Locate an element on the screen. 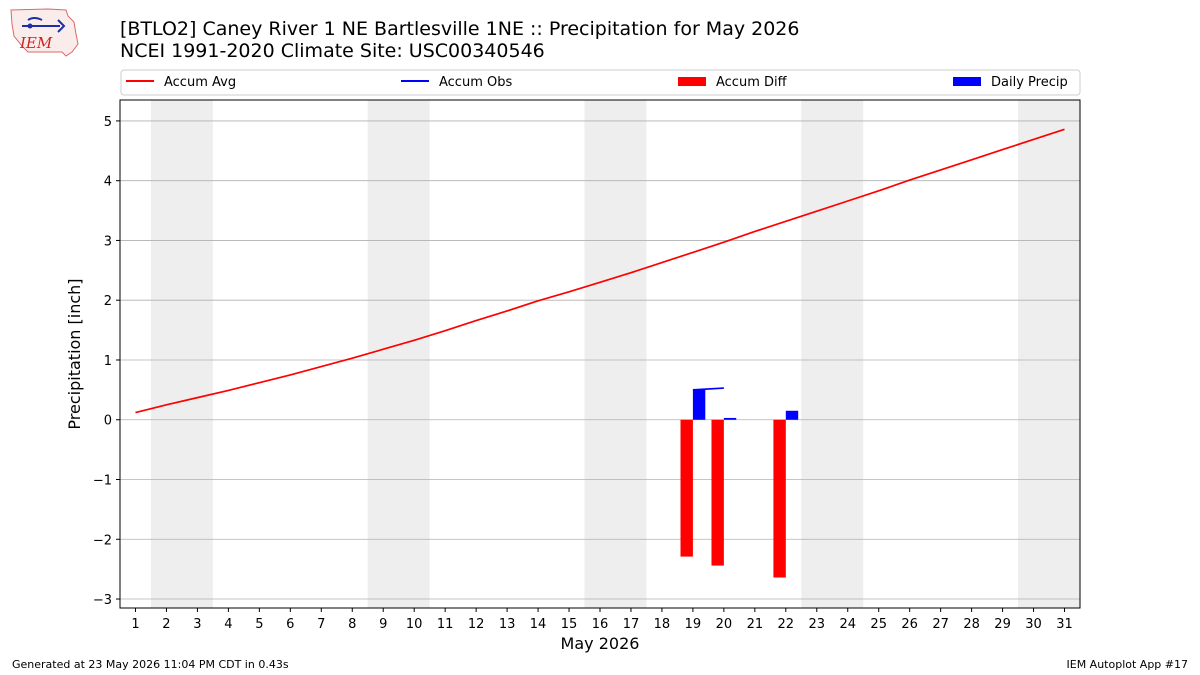 This screenshot has width=1200, height=675. x-tick-label: 19 is located at coordinates (693, 624).